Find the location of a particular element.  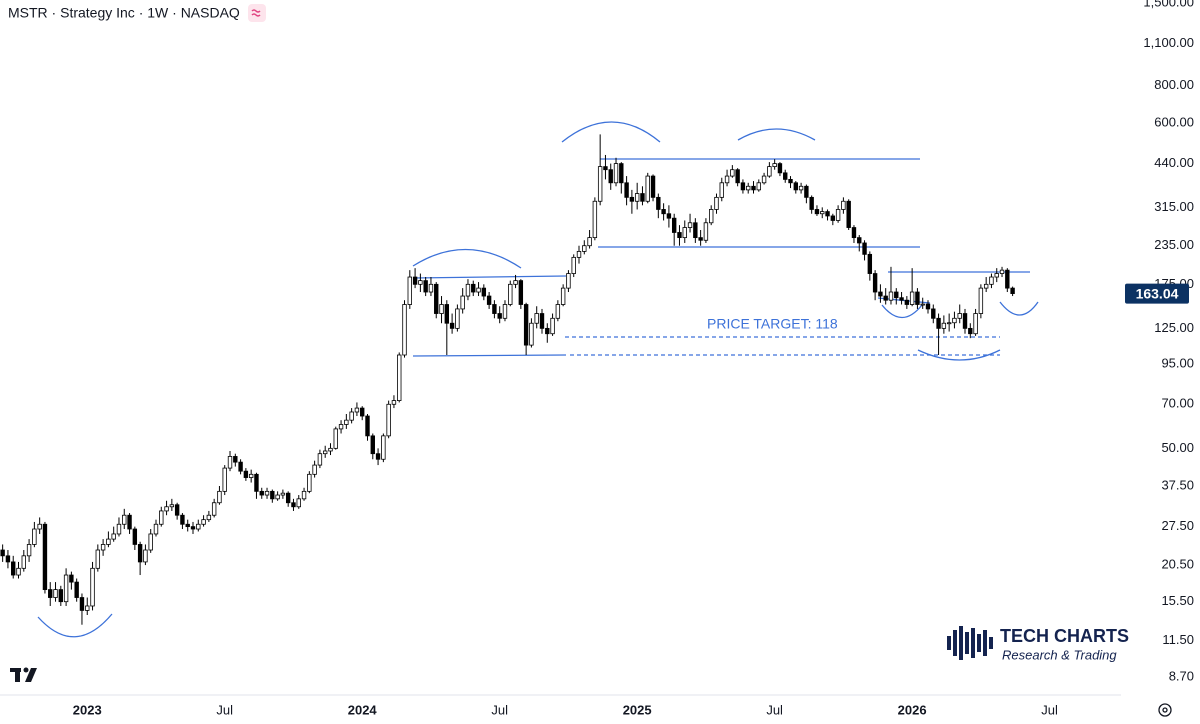

y-tick-label: 95.00 is located at coordinates (1177, 363).